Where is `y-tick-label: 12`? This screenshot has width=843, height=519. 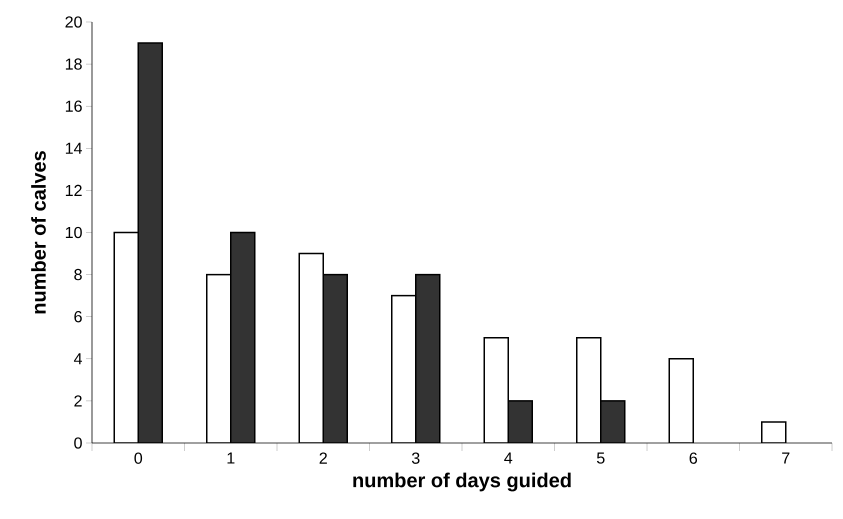
y-tick-label: 12 is located at coordinates (74, 190).